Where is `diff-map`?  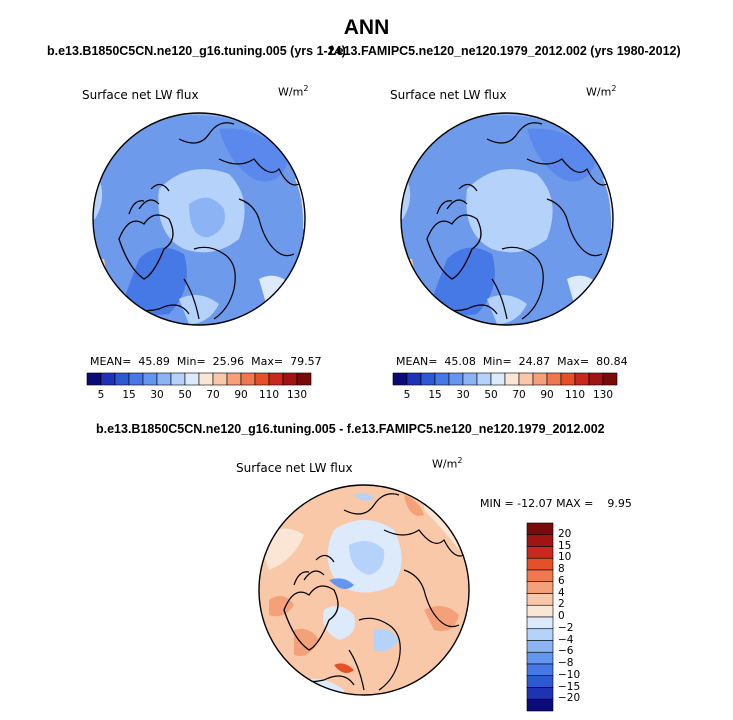 diff-map is located at coordinates (364, 590).